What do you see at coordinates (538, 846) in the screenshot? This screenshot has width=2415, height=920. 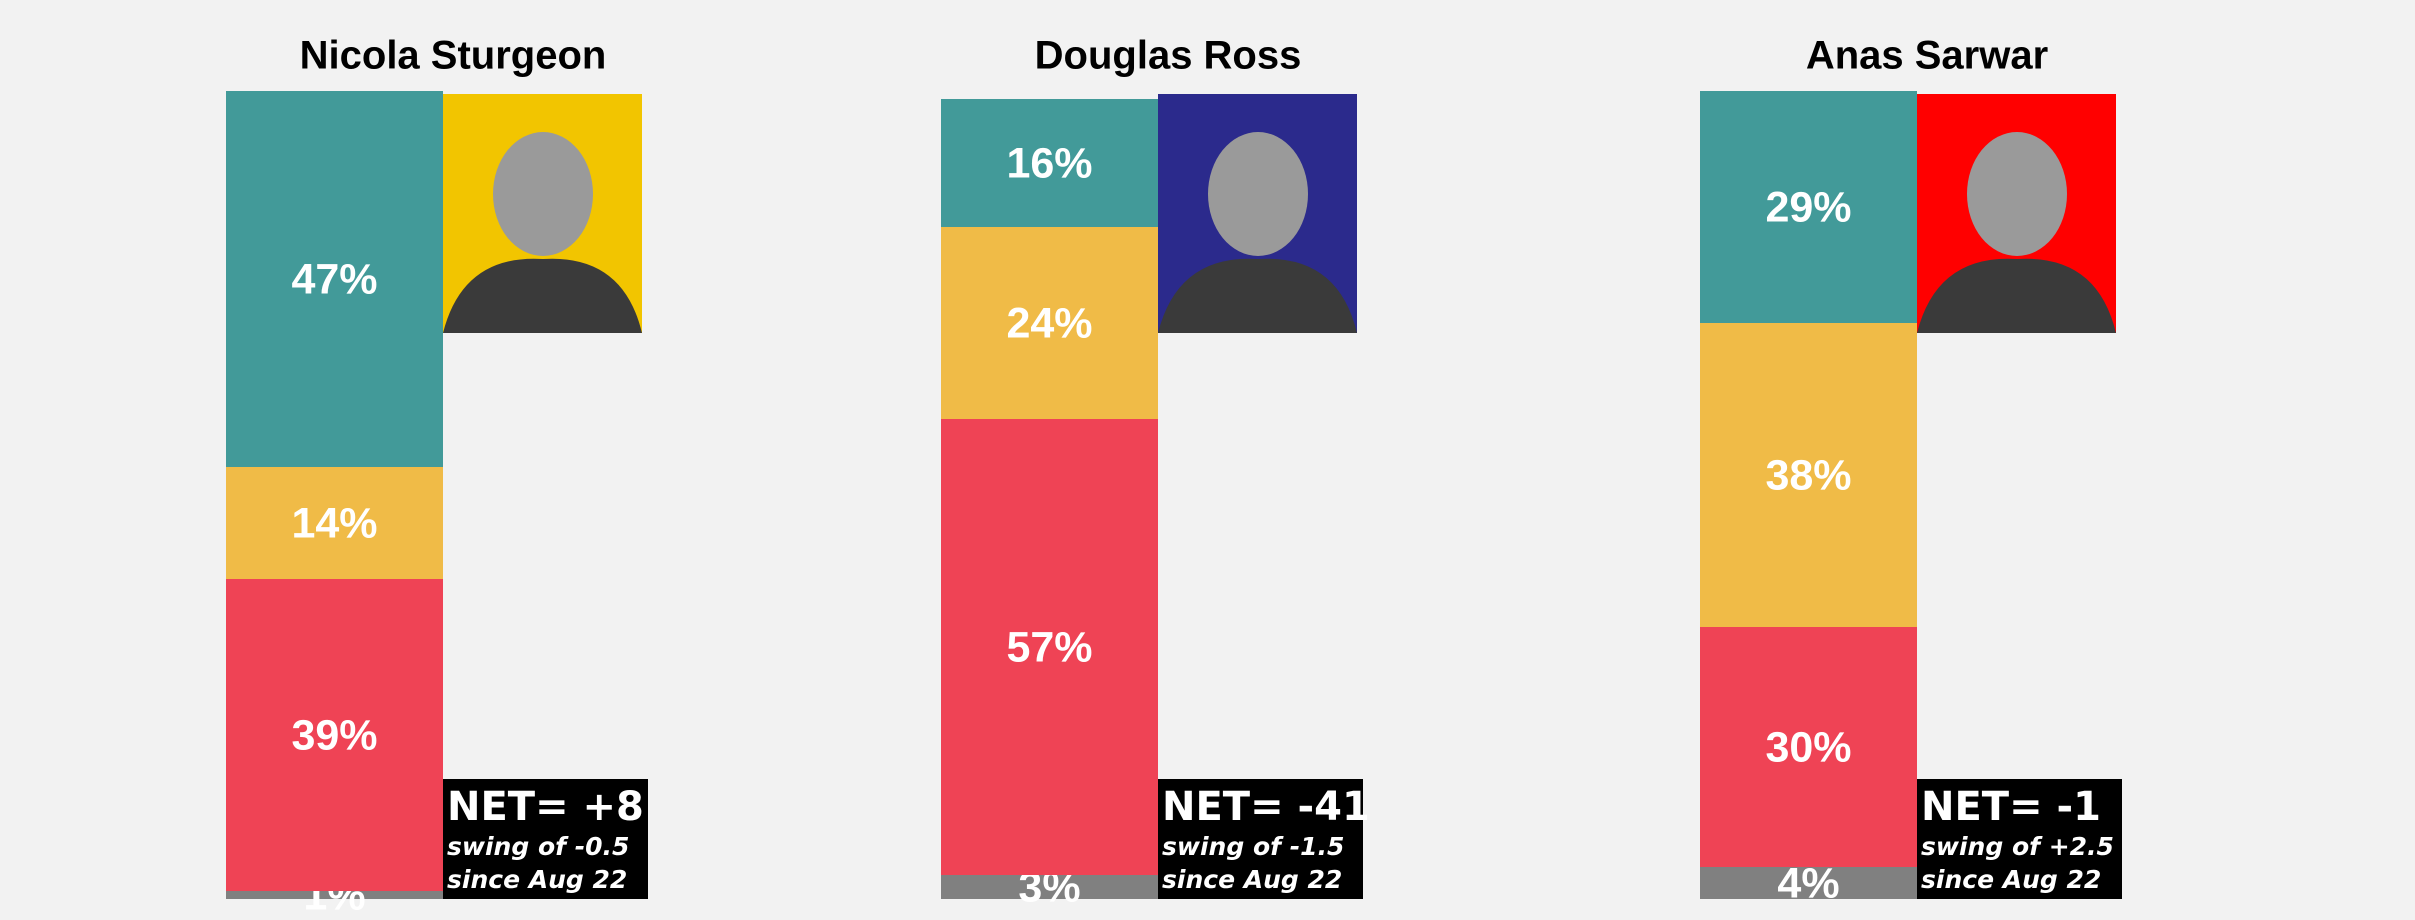 I see `swing-label: swing of -0.5` at bounding box center [538, 846].